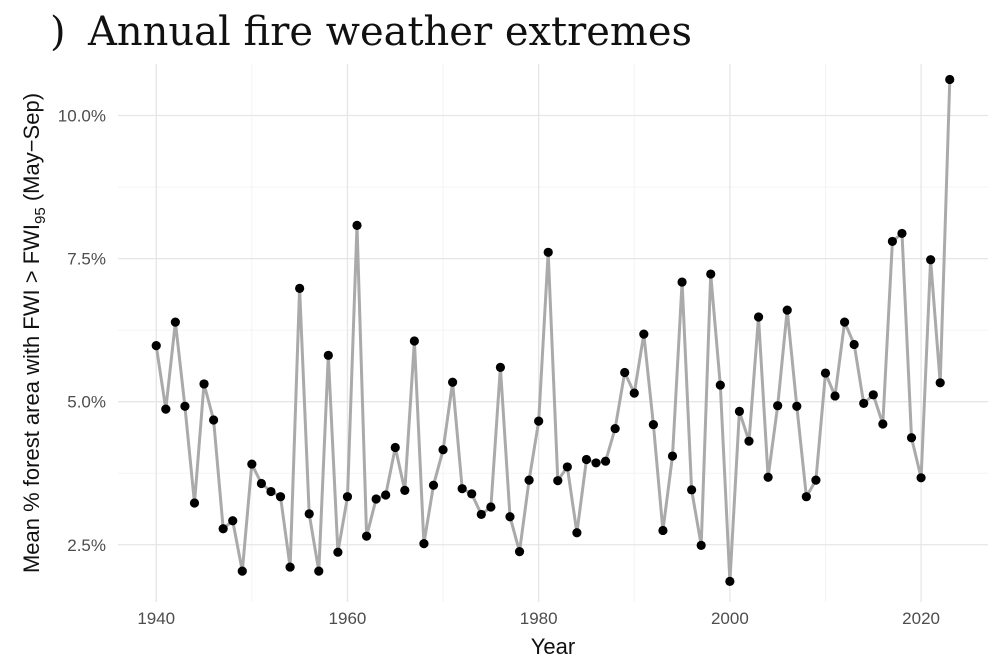 This screenshot has height=656, width=1001. I want to click on y-axis-title-period: (May−Sep), so click(31, 150).